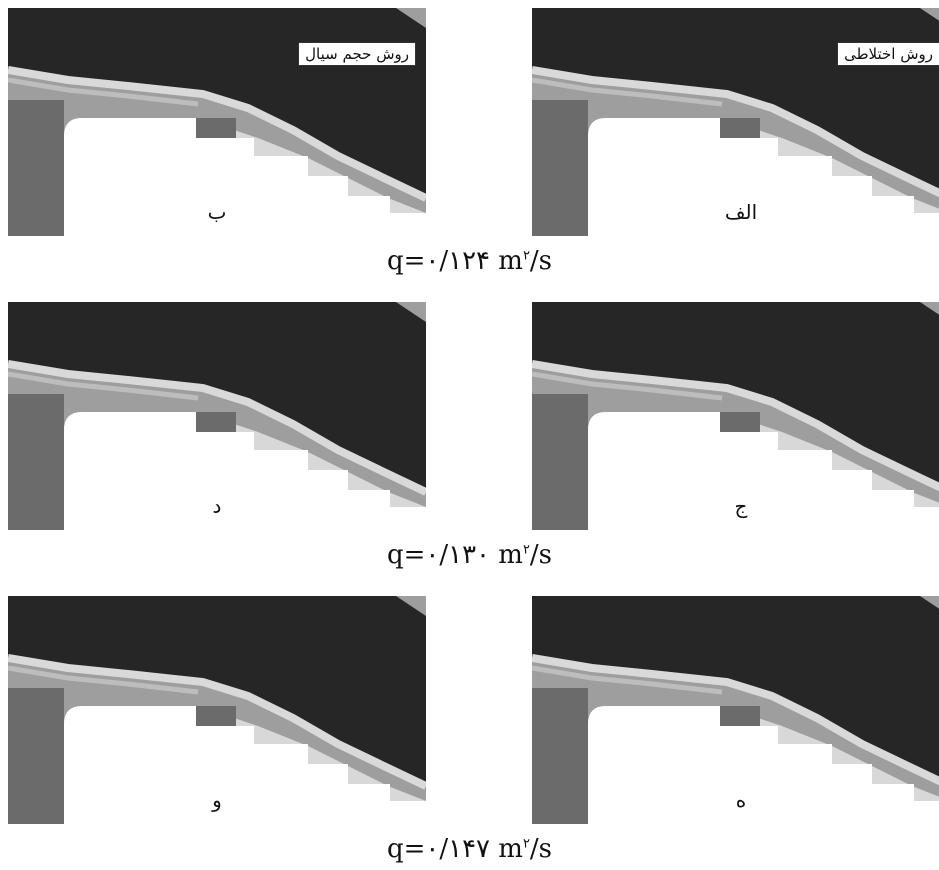 The height and width of the screenshot is (870, 939). Describe the element at coordinates (888, 54) in the screenshot. I see `method-label: روش اختلاطی` at that location.